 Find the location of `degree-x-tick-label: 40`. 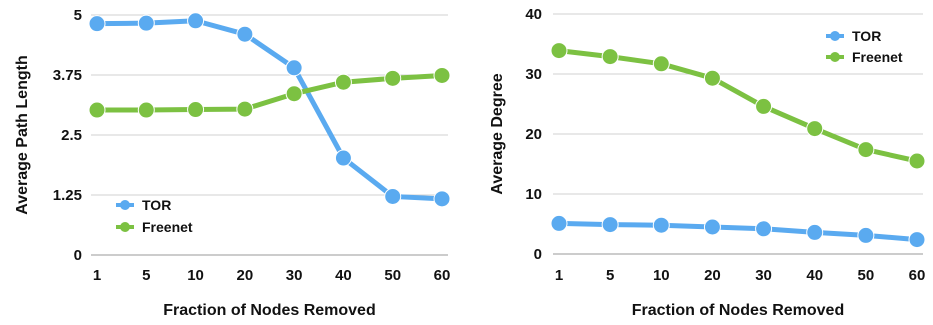

degree-x-tick-label: 40 is located at coordinates (814, 275).